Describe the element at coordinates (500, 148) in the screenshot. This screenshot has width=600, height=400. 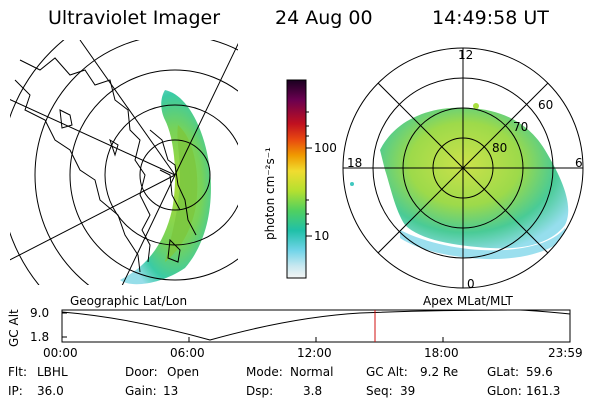
I see `mlat-label-80: 80` at that location.